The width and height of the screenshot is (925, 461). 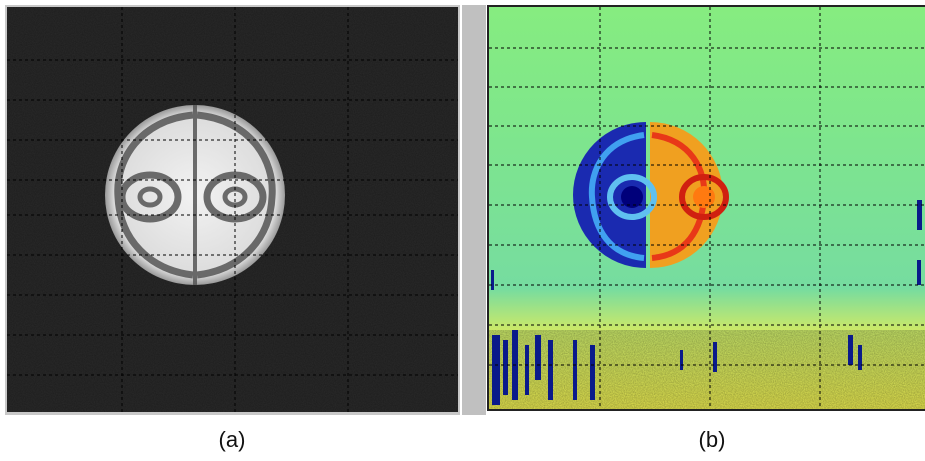 What do you see at coordinates (686, 195) in the screenshot?
I see `positive-lobe` at bounding box center [686, 195].